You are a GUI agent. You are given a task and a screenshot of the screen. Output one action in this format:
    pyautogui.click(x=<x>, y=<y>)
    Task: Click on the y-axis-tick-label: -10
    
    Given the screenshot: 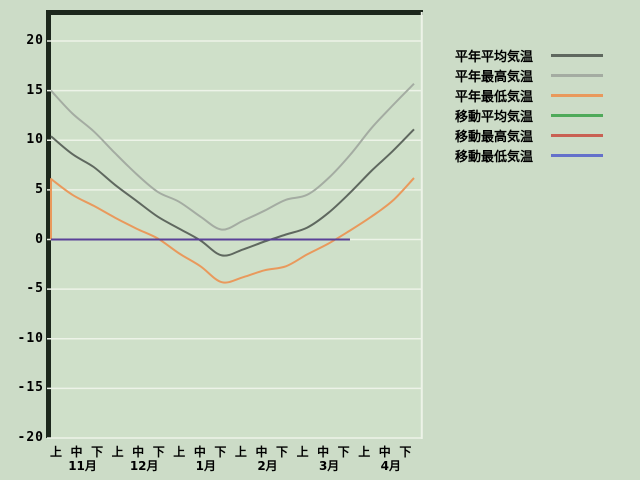 What is the action you would take?
    pyautogui.click(x=30, y=338)
    